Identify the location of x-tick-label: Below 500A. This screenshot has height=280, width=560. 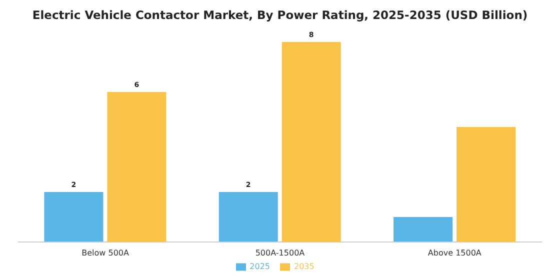
(106, 253).